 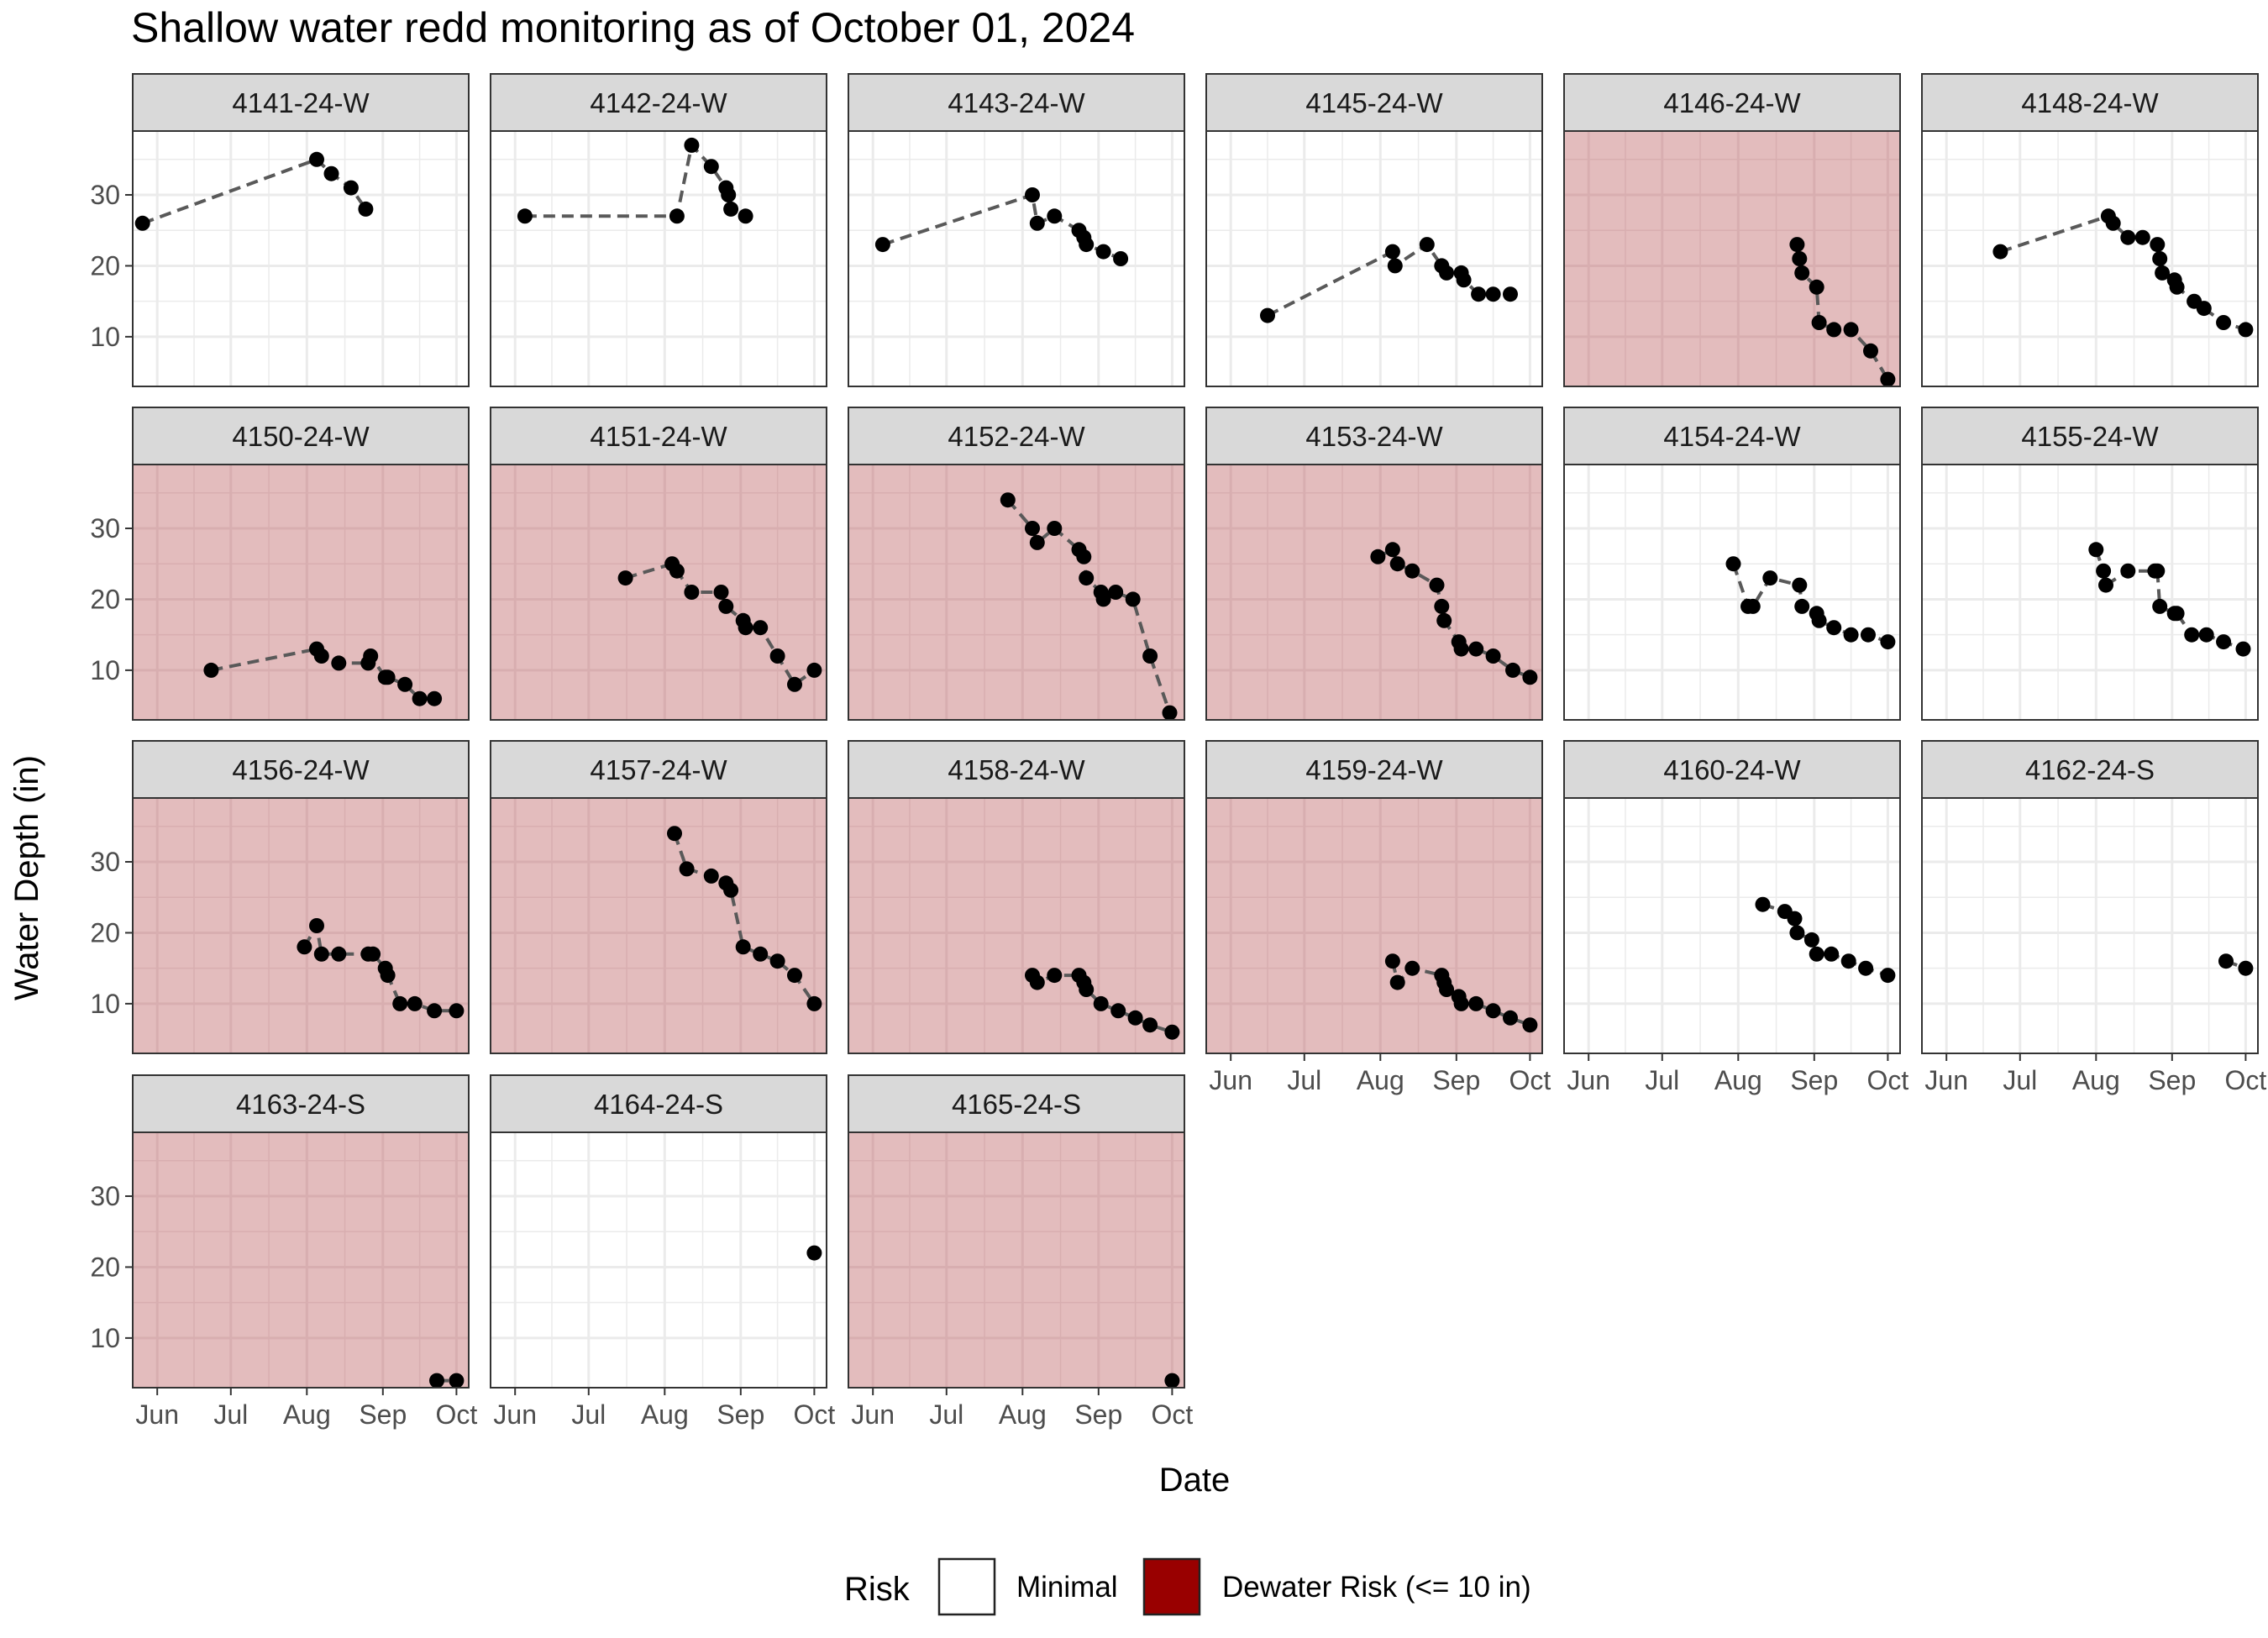 I want to click on facet-panel: 4156-24-W 10 20 30, so click(x=280, y=897).